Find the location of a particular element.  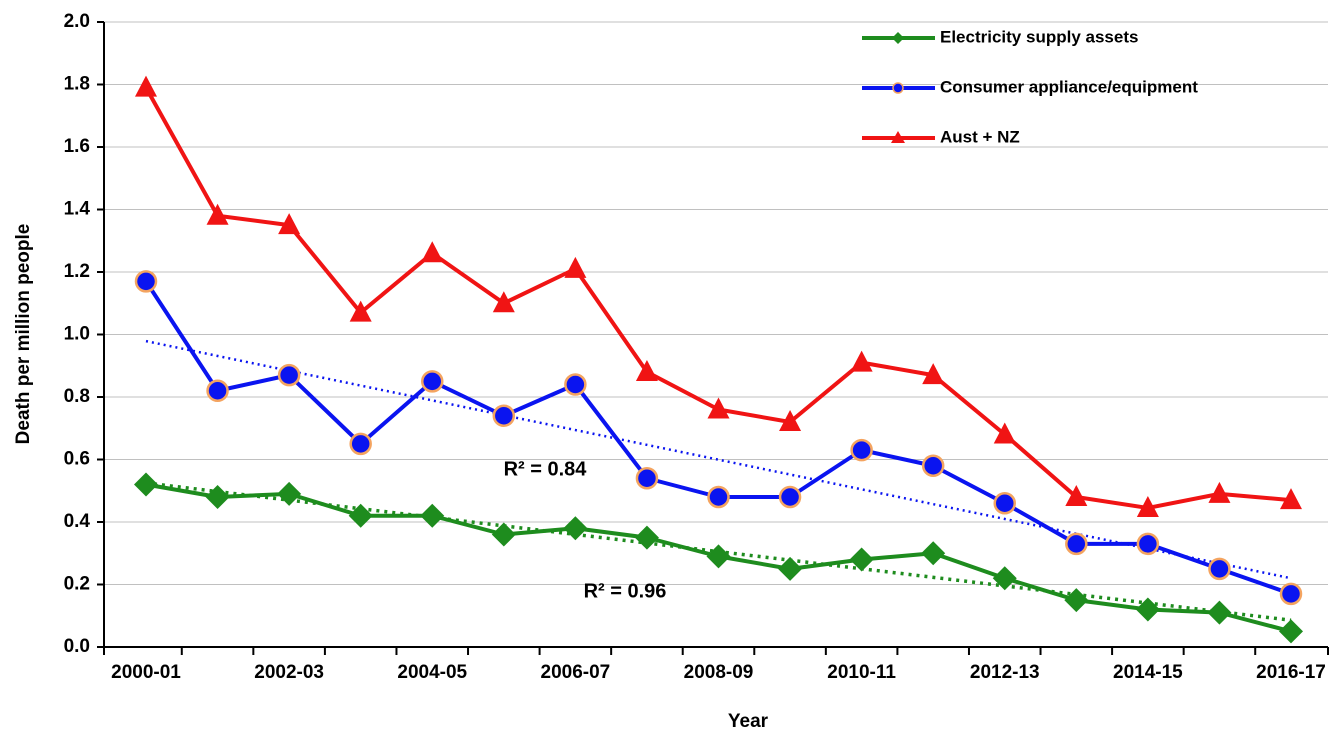

y-tick-label: 1.8 is located at coordinates (77, 84).